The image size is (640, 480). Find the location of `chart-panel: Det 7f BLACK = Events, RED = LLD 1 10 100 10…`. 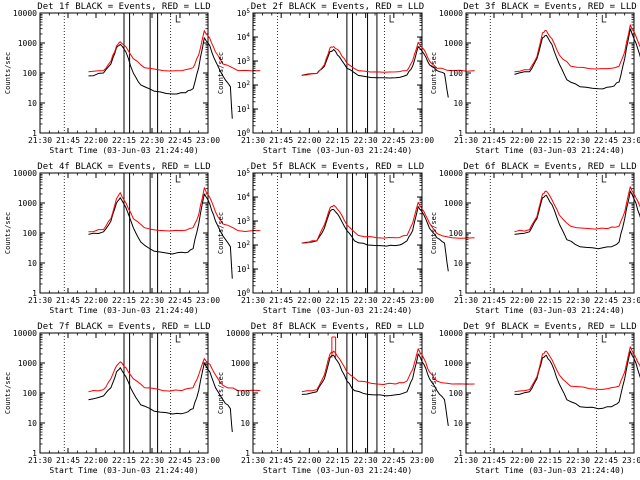

chart-panel: Det 7f BLACK = Events, RED = LLD 1 10 100 10… is located at coordinates (132, 398).